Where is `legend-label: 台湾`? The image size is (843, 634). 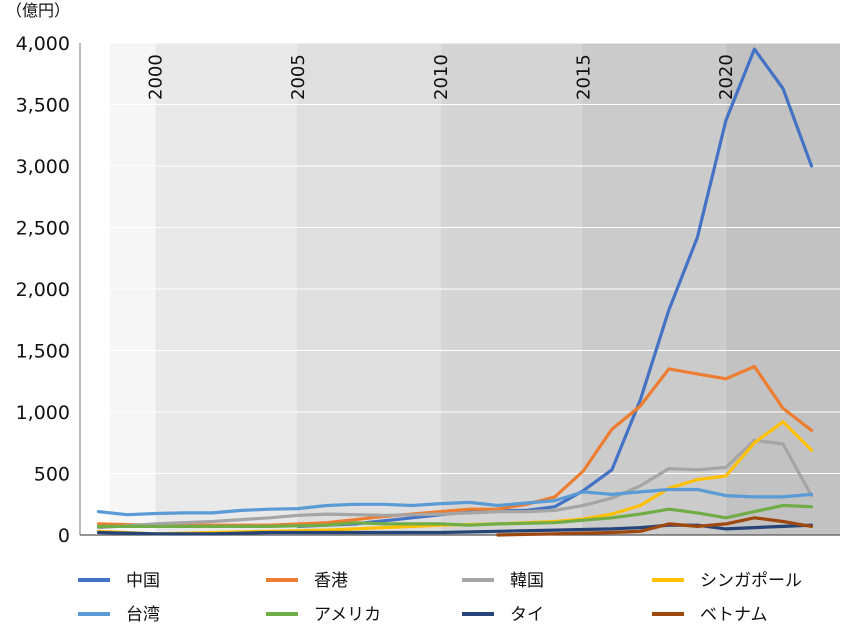
legend-label: 台湾 is located at coordinates (143, 615).